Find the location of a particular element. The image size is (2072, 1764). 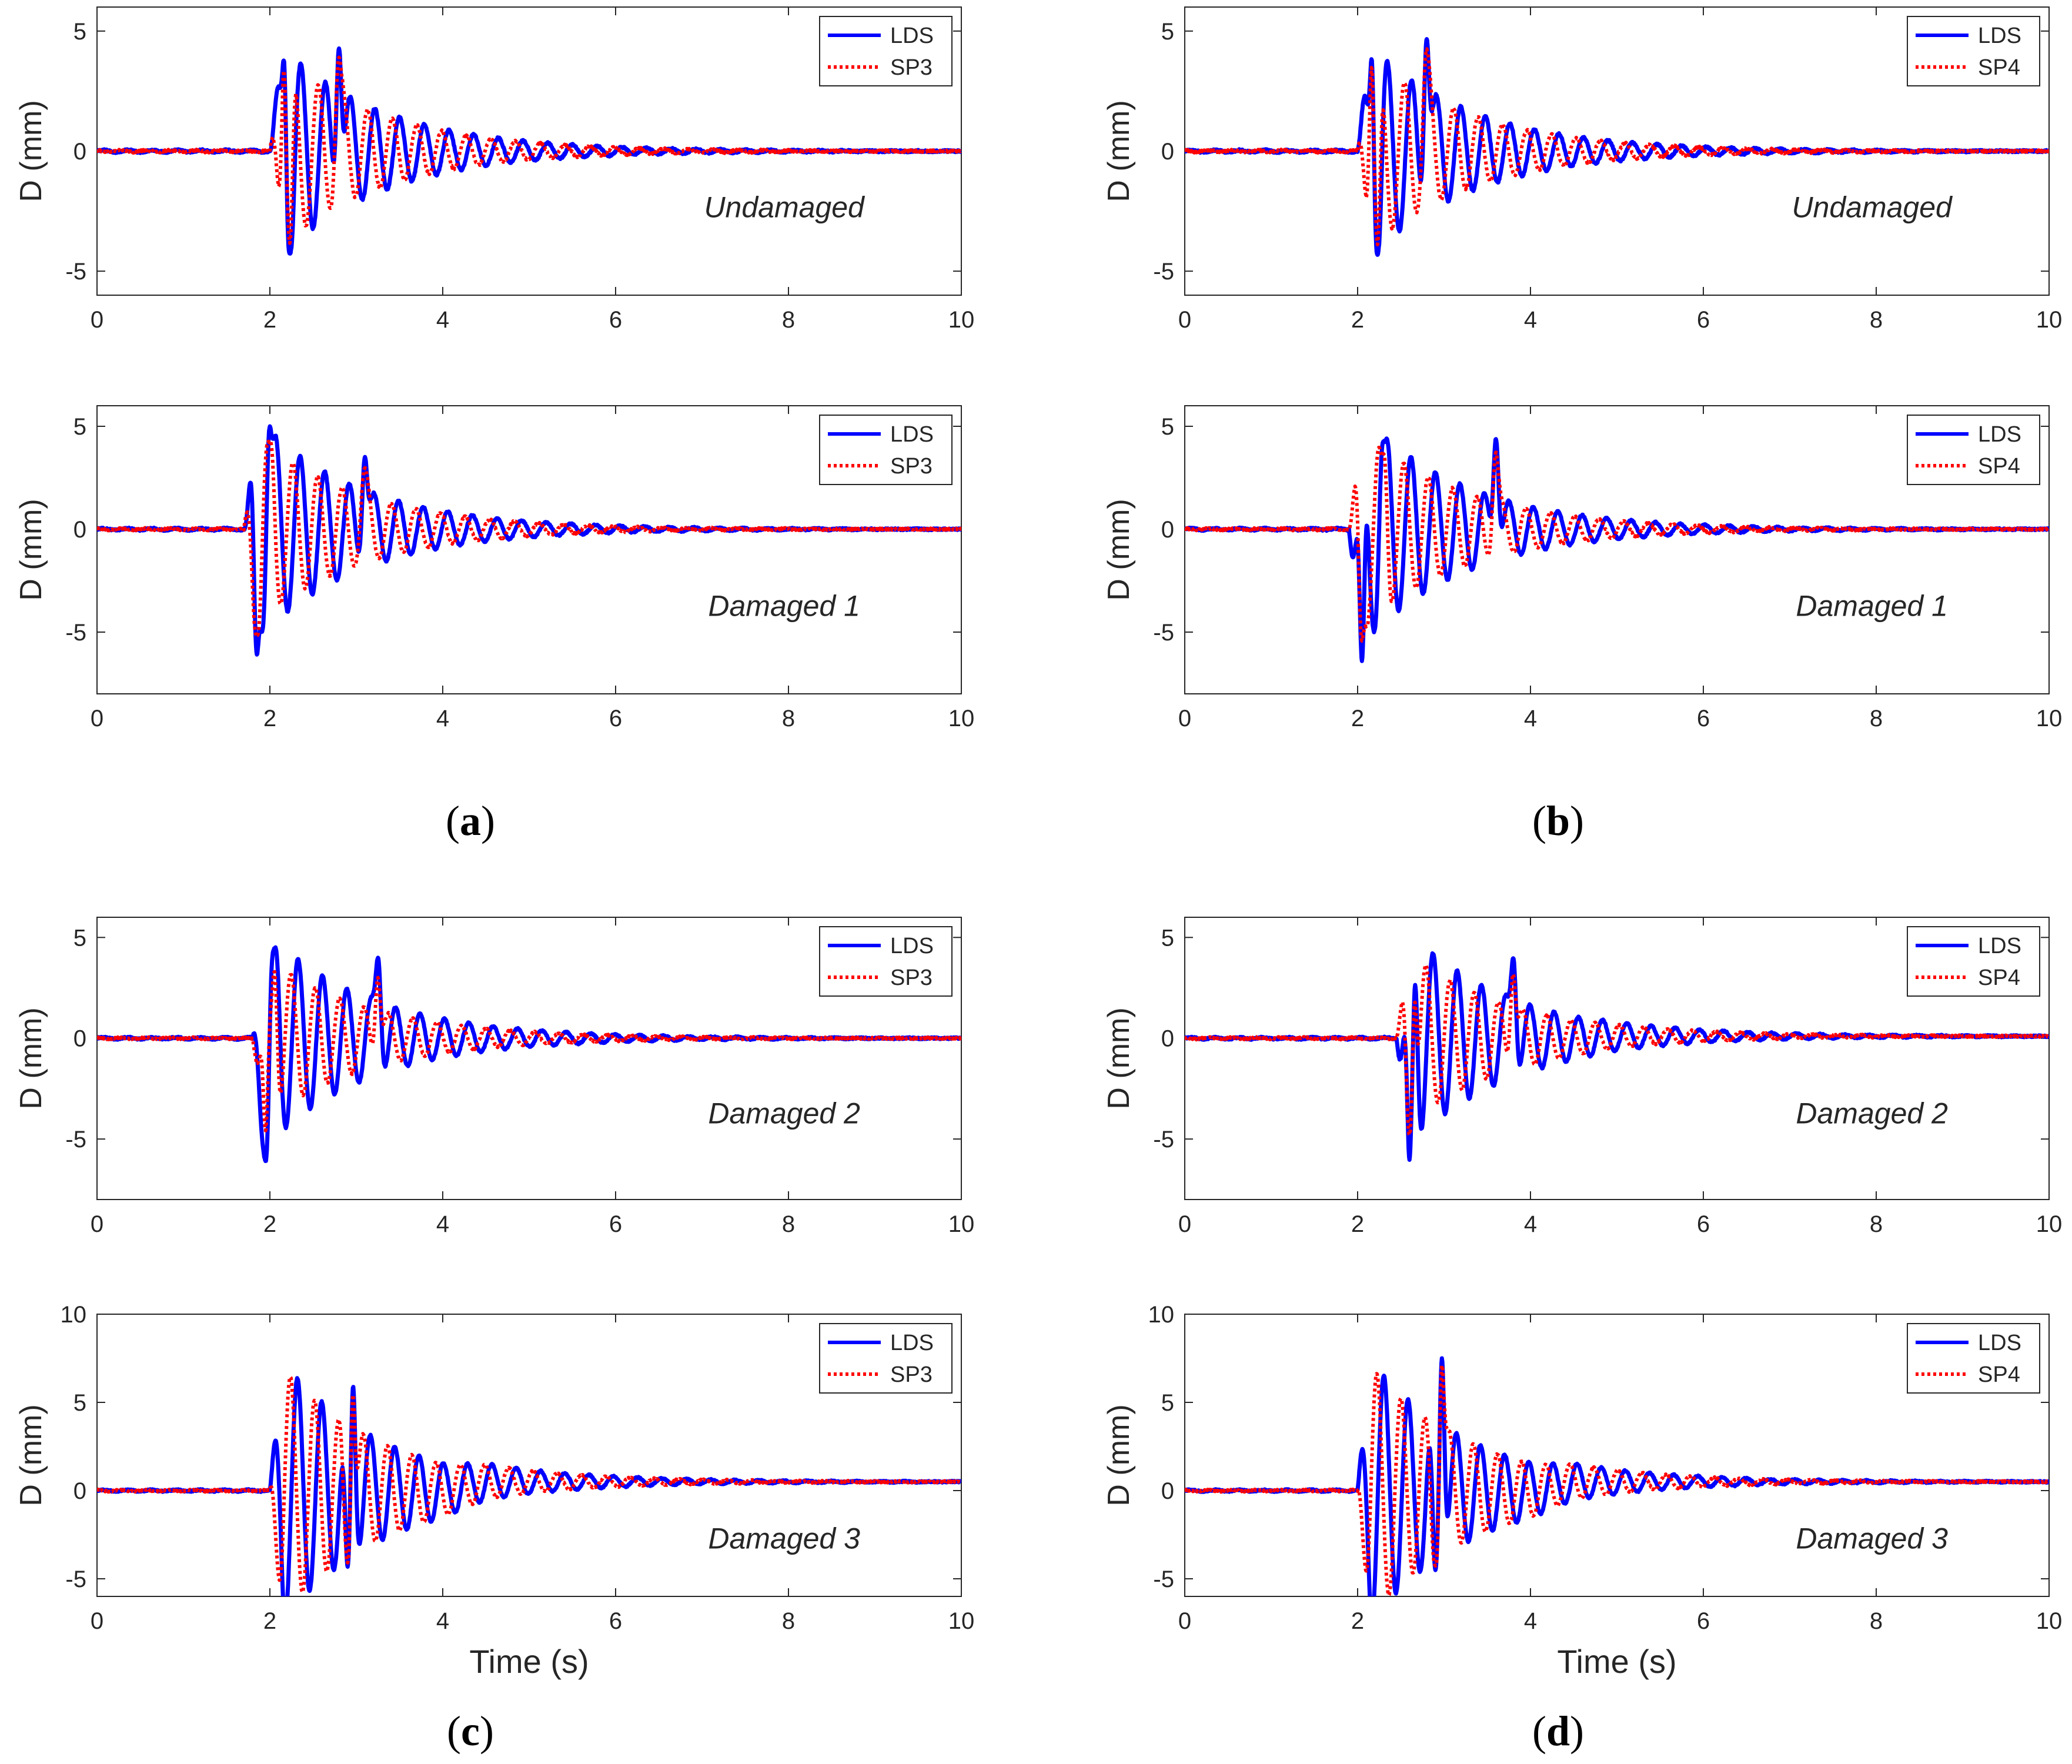

y-tick-label: 10 is located at coordinates (74, 1315).